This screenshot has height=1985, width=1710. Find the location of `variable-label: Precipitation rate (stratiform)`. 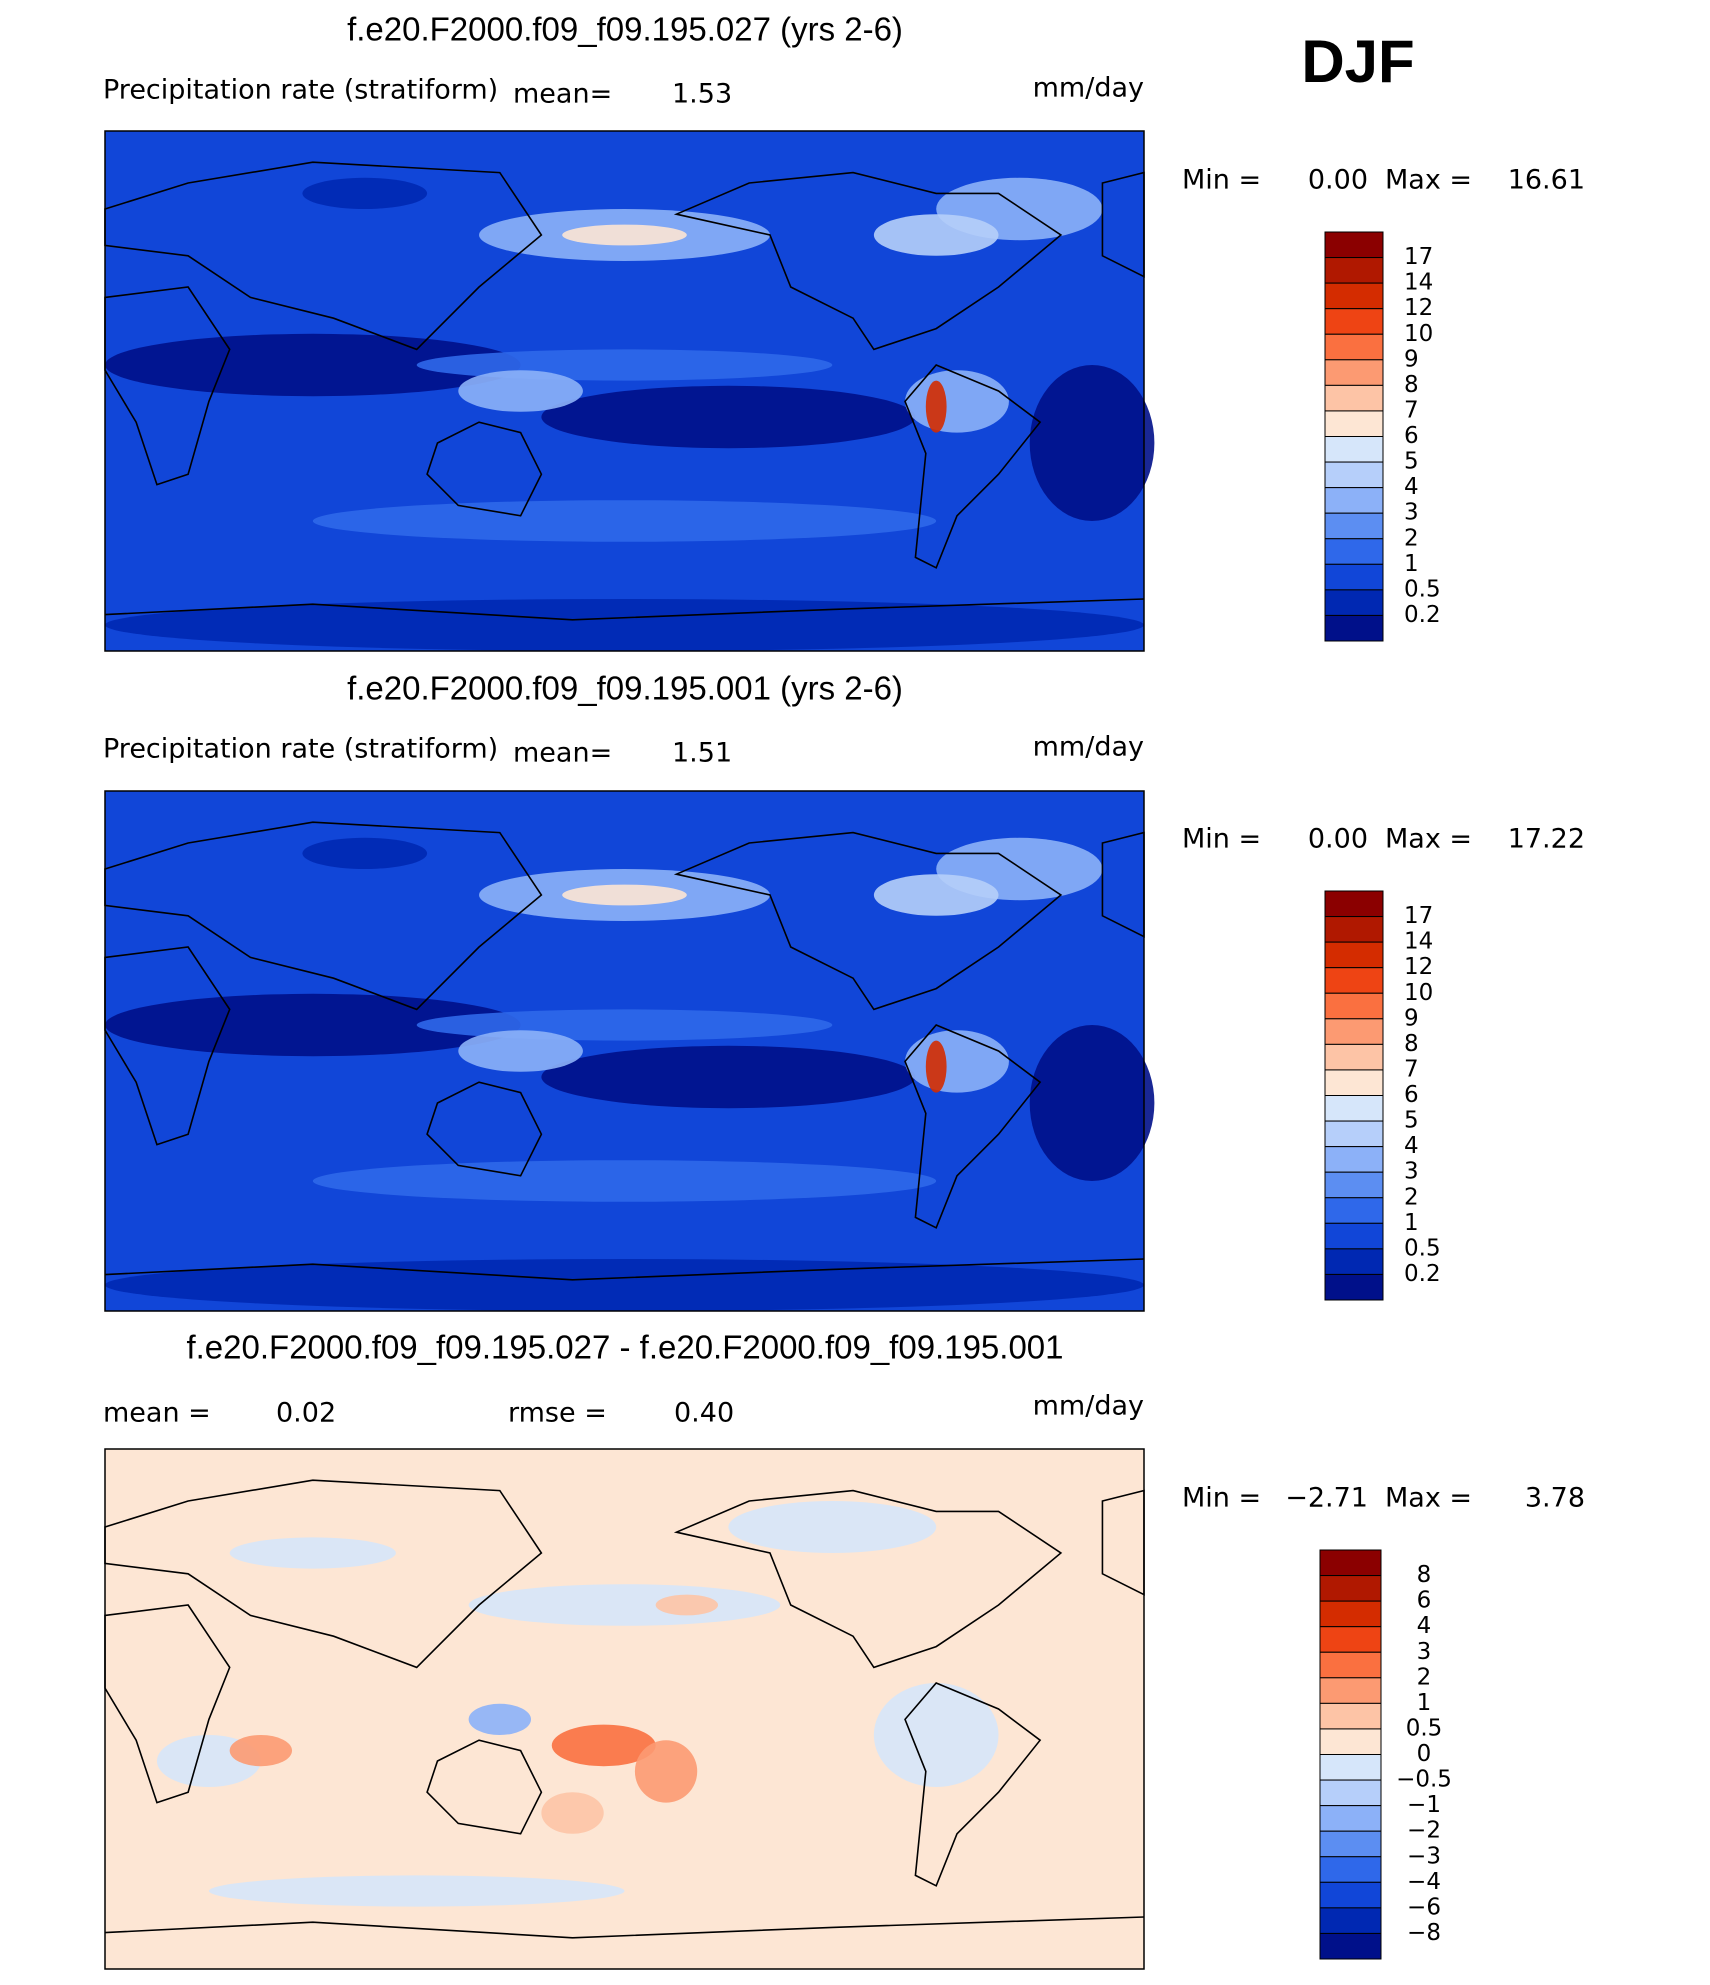

variable-label: Precipitation rate (stratiform) is located at coordinates (300, 90).